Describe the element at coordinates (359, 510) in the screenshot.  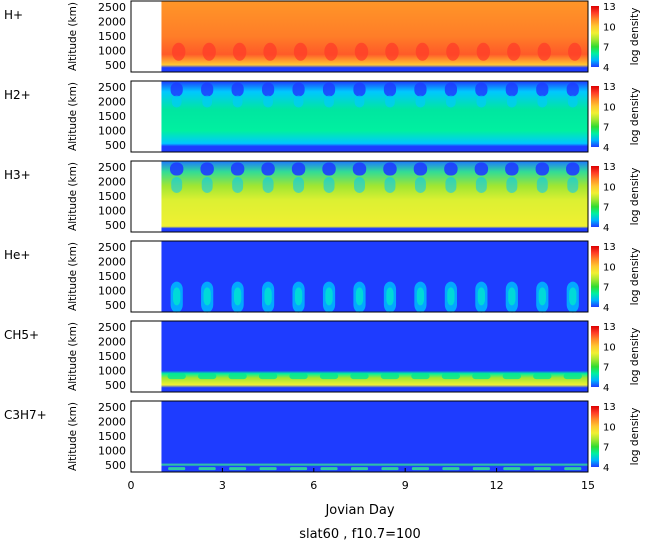
I see `x-axis-label: Jovian Day` at that location.